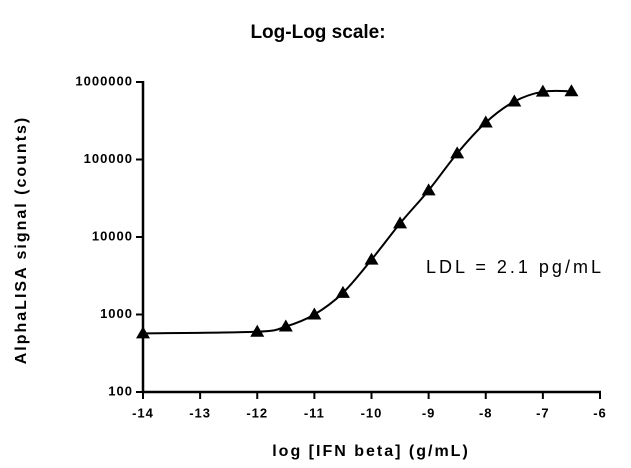 The height and width of the screenshot is (468, 631). What do you see at coordinates (108, 158) in the screenshot?
I see `y-tick-label: 100000` at bounding box center [108, 158].